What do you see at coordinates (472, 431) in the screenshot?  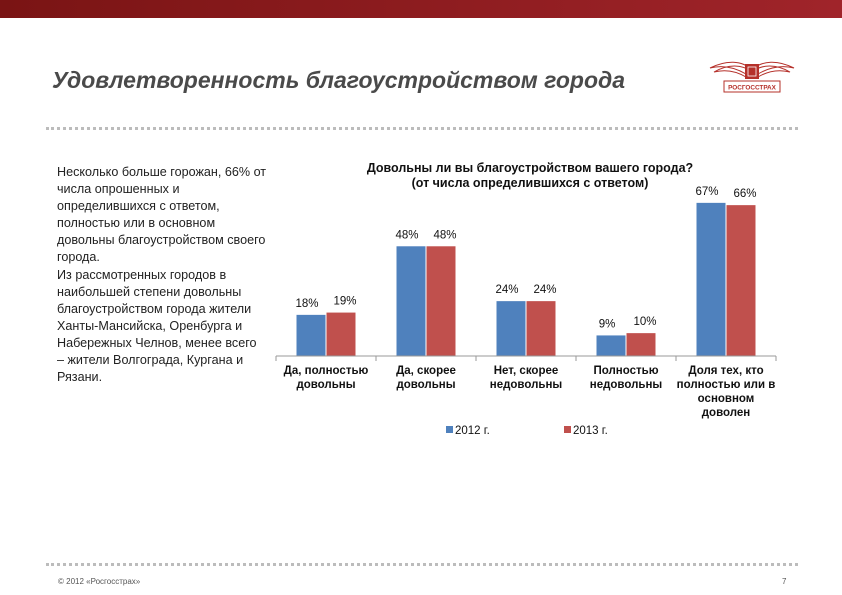 I see `legend-label-2012: 2012 г.` at bounding box center [472, 431].